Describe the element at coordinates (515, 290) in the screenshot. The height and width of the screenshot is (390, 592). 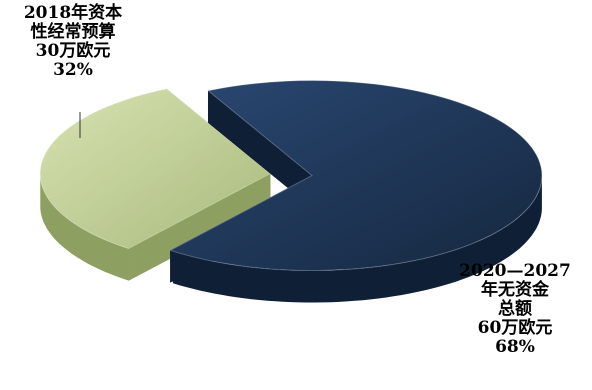
I see `slice-label-line: 年无资金` at that location.